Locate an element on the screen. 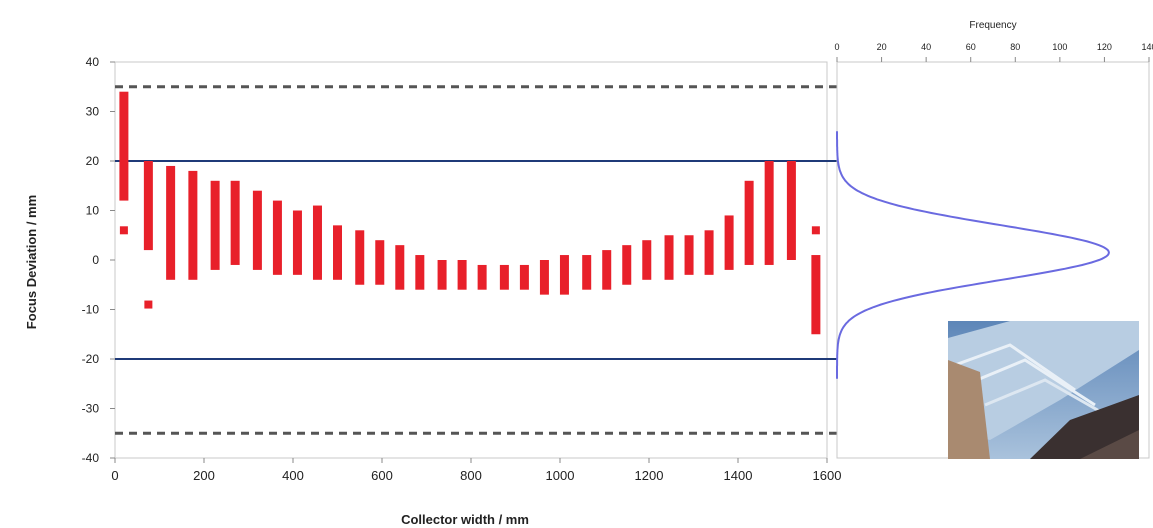 The height and width of the screenshot is (528, 1153). y-tick-label-0: 40 is located at coordinates (93, 62).